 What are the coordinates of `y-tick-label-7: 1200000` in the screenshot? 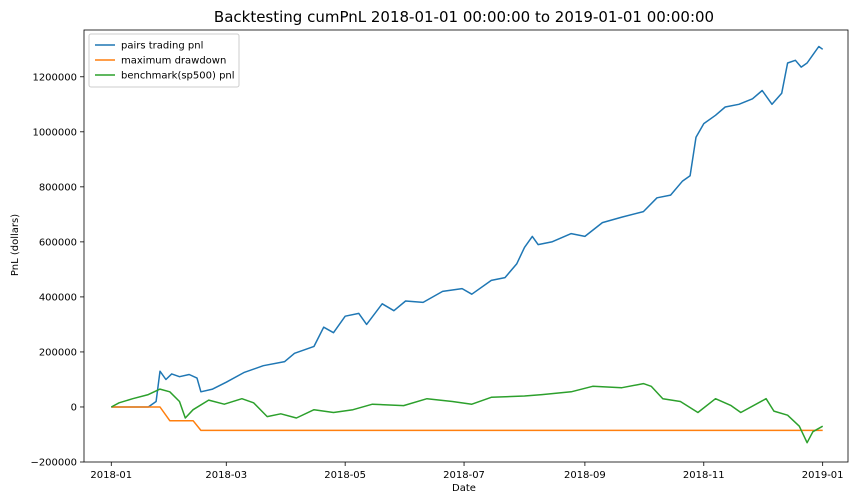 It's located at (54, 77).